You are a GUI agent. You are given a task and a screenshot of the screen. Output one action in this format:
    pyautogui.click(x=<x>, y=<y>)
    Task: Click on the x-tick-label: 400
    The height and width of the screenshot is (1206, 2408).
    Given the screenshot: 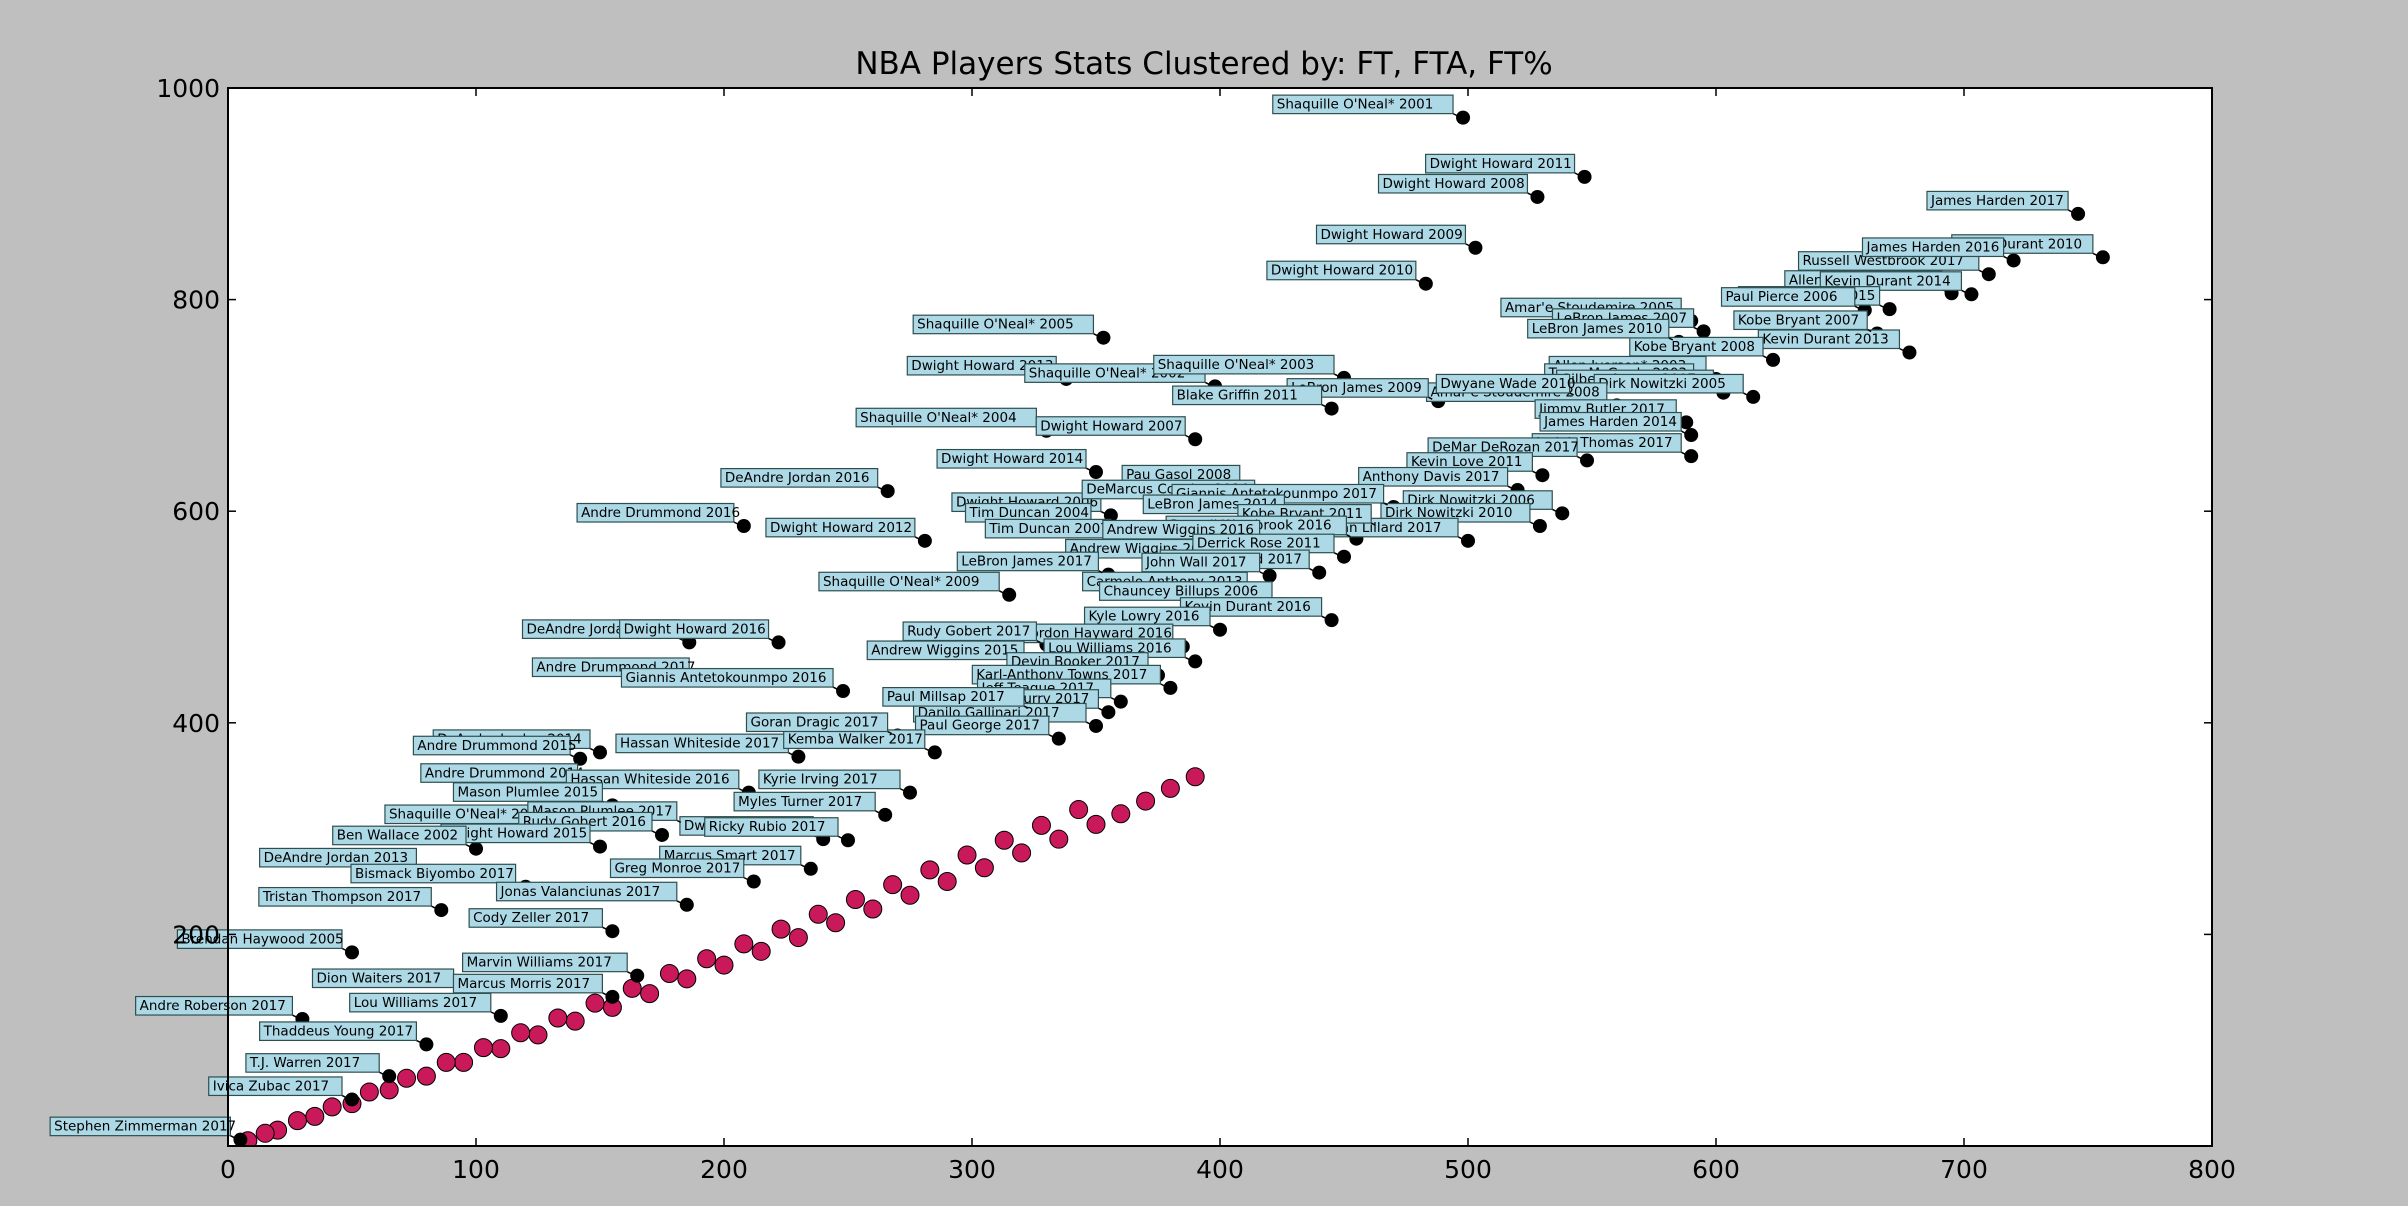 What is the action you would take?
    pyautogui.click(x=1220, y=1169)
    